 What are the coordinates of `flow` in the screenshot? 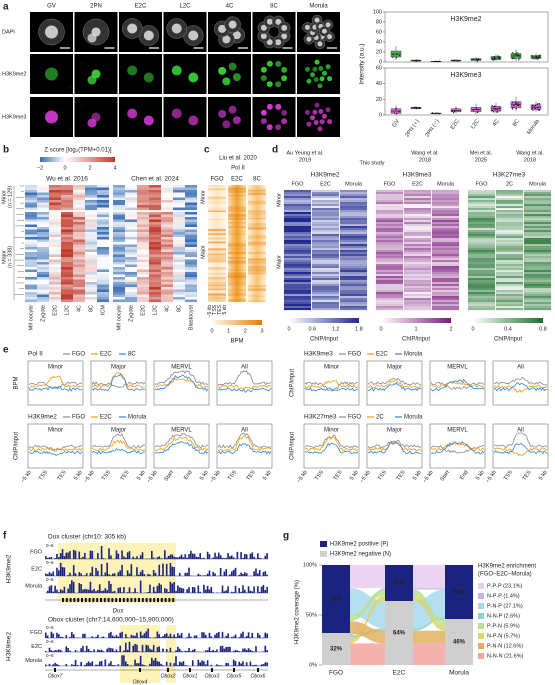 It's located at (429, 589).